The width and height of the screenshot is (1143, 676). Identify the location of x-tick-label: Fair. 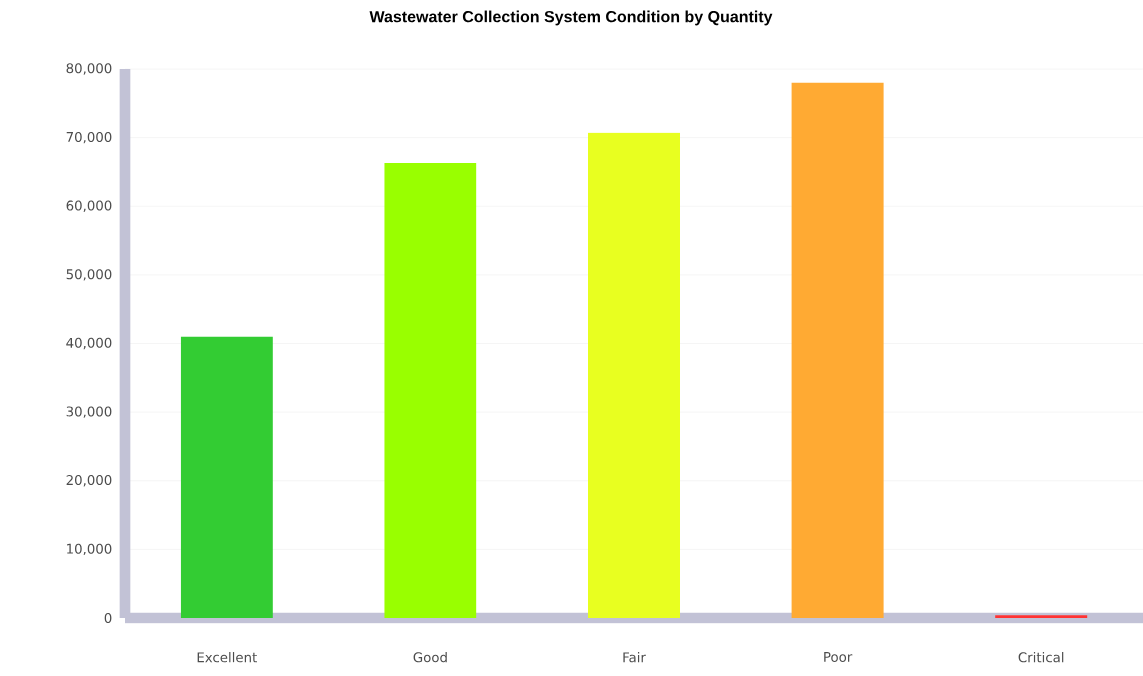
(634, 657).